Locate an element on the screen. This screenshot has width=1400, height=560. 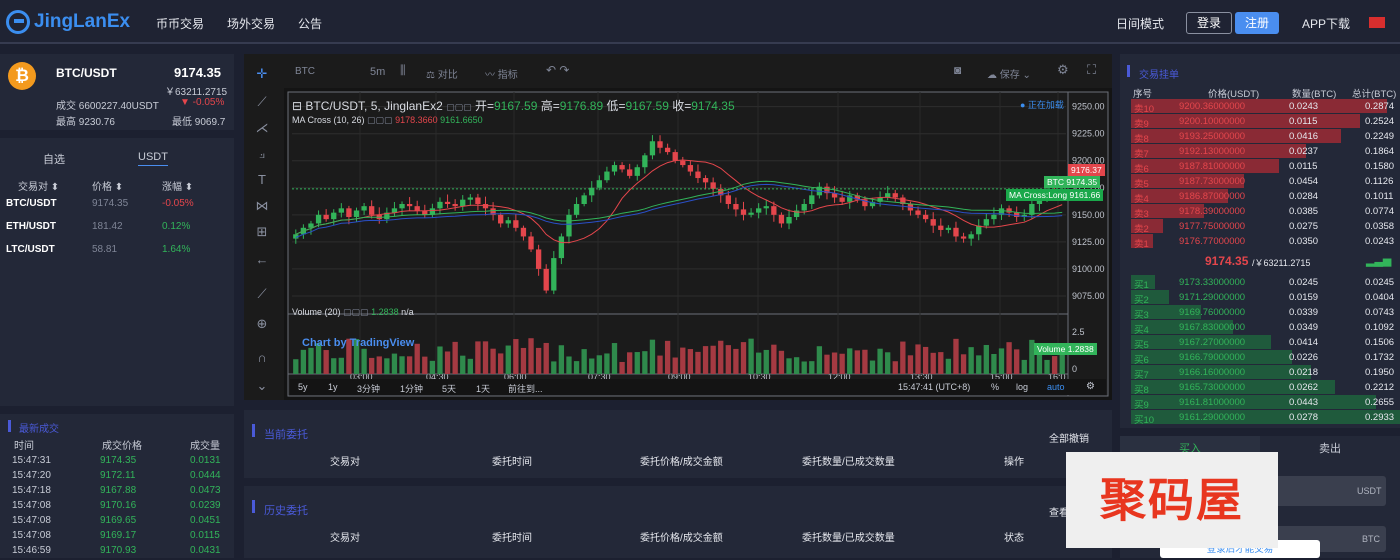
pattern-icon: ⋈ is located at coordinates (262, 205).